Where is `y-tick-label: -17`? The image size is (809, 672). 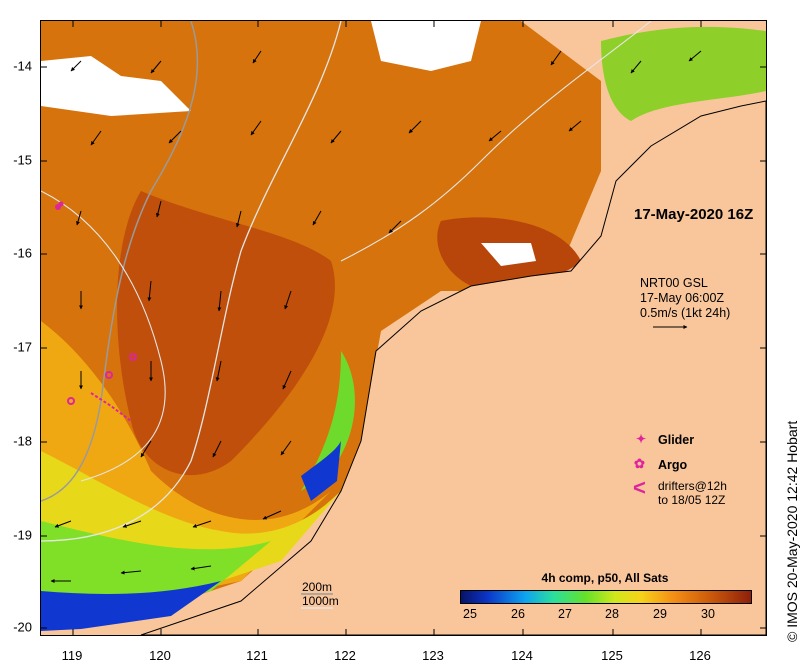
y-tick-label: -17 is located at coordinates (22, 347).